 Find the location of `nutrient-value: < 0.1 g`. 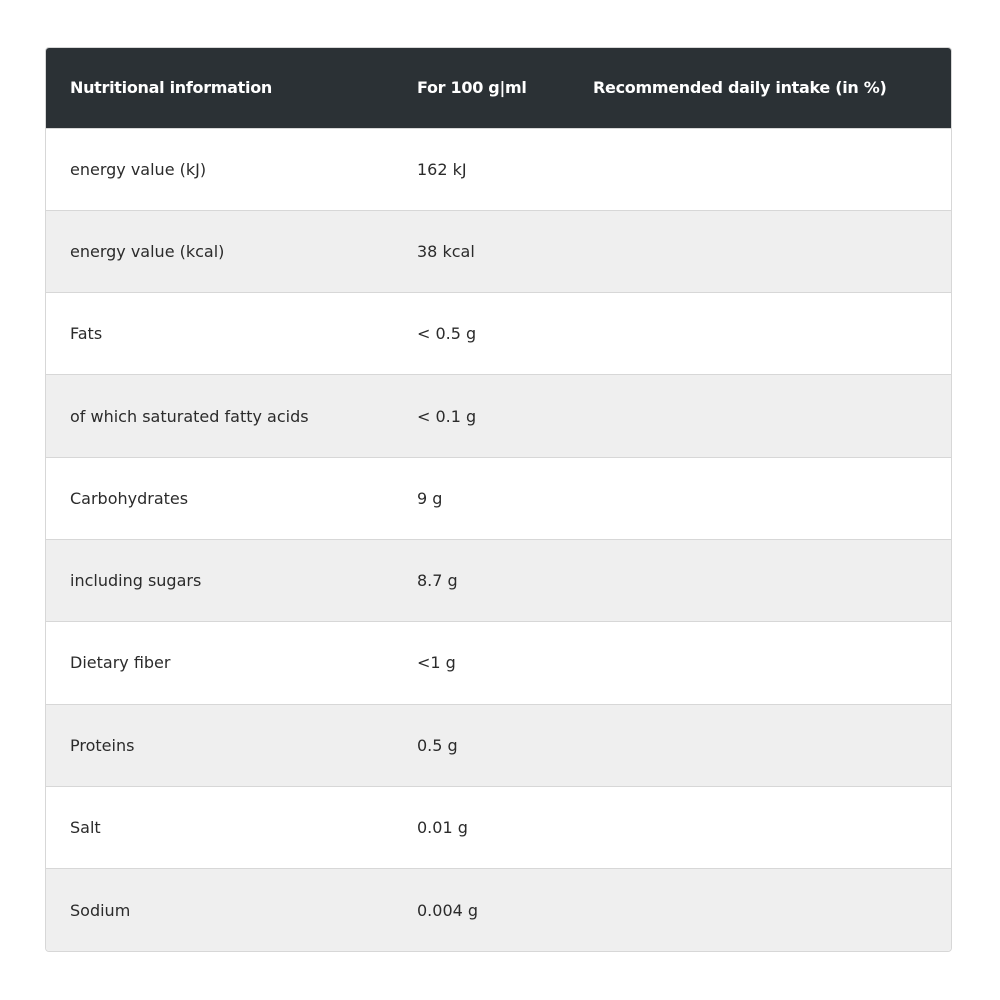

nutrient-value: < 0.1 g is located at coordinates (447, 416).